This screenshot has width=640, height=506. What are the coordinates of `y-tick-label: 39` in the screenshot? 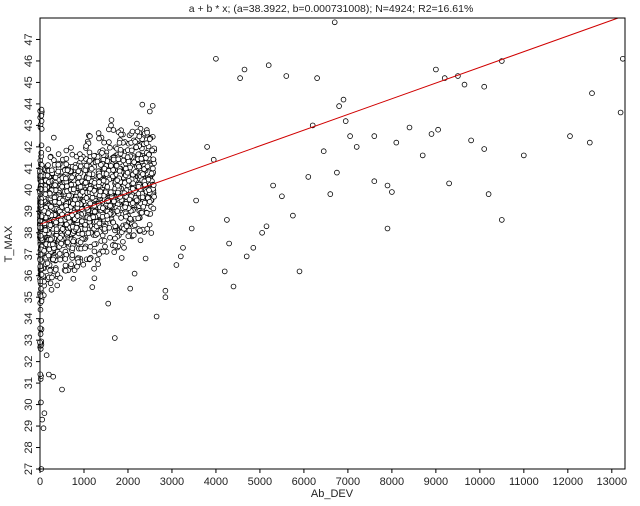 It's located at (29, 211).